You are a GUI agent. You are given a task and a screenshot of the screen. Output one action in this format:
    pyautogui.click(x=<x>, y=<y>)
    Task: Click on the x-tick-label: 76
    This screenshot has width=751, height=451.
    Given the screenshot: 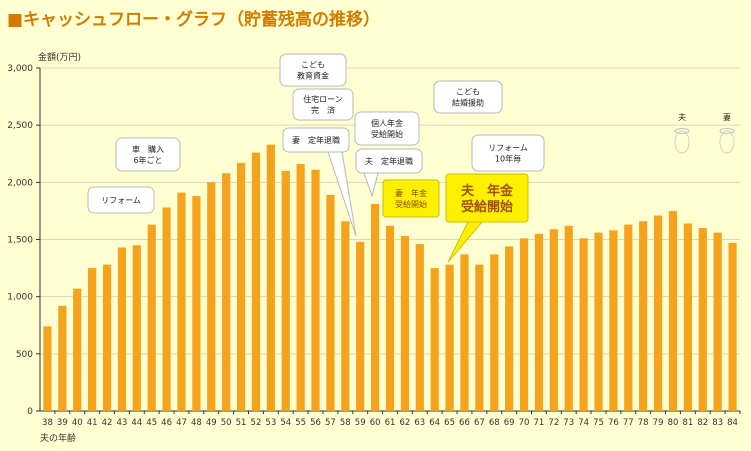 What is the action you would take?
    pyautogui.click(x=613, y=423)
    